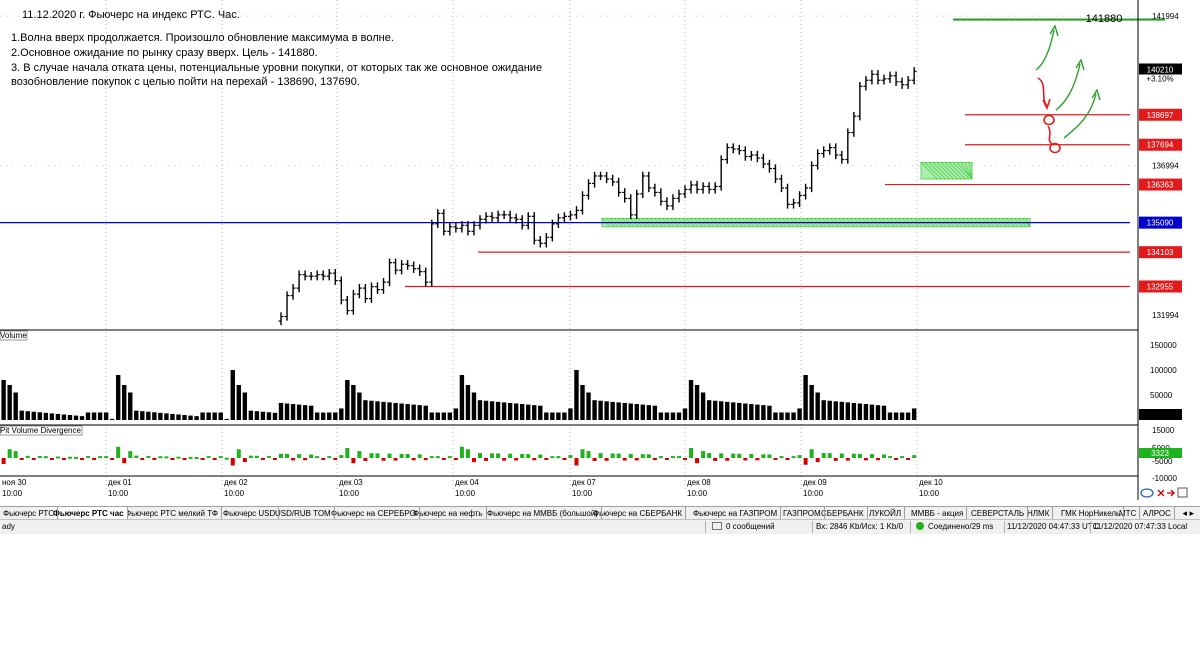 The height and width of the screenshot is (650, 1200). Describe the element at coordinates (938, 513) in the screenshot. I see `tab-14: ММВБ - акция` at that location.